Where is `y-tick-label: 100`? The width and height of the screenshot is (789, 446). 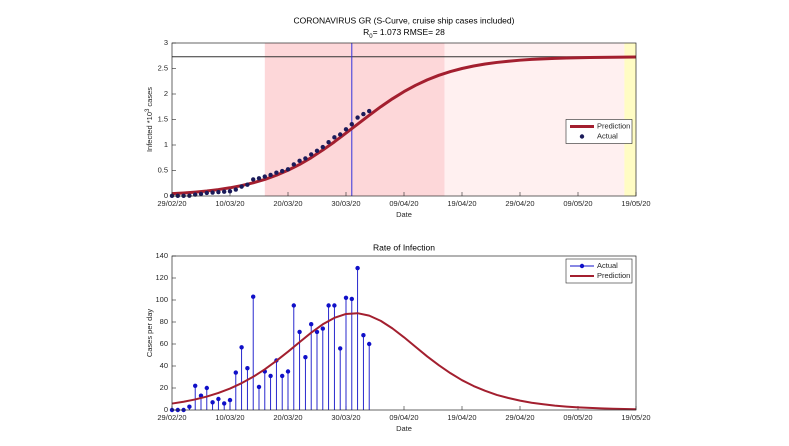
y-tick-label: 100 is located at coordinates (161, 299).